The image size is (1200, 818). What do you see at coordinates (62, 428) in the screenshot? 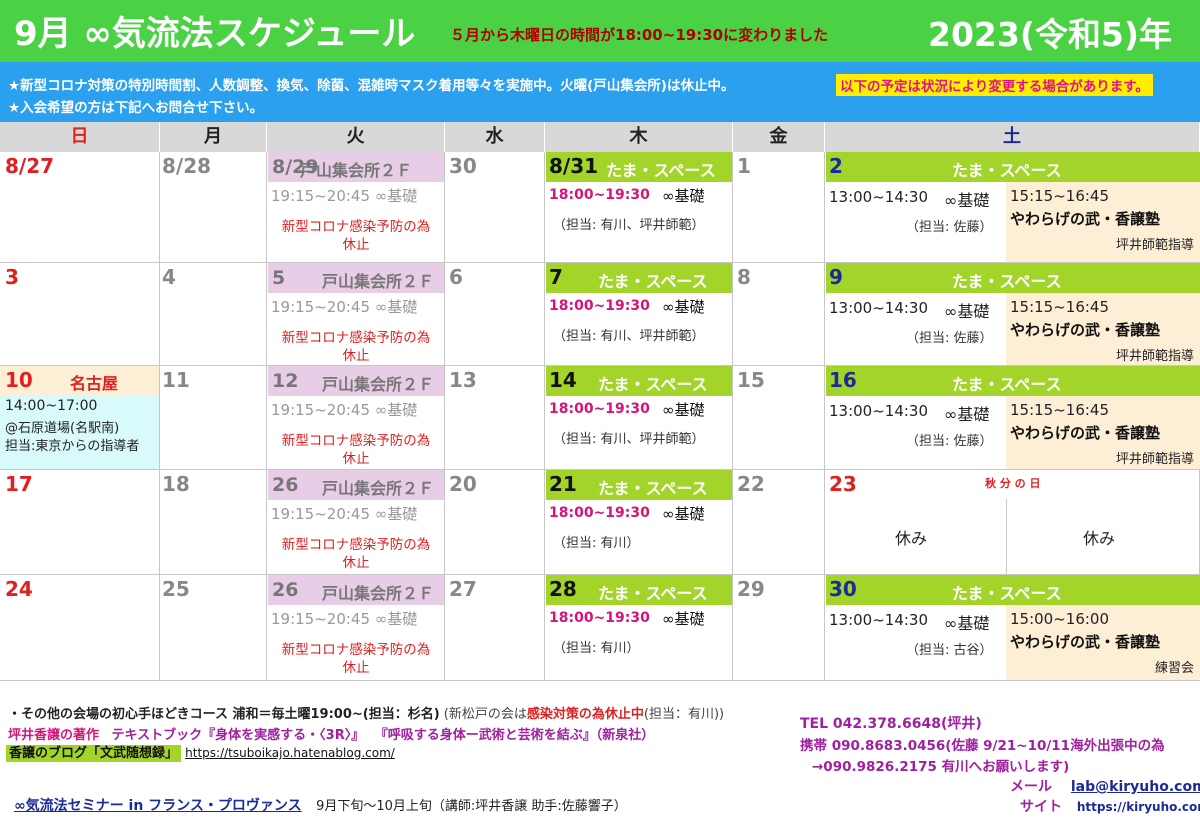
I see `nagoya-place: @石原道場(名駅南)` at bounding box center [62, 428].